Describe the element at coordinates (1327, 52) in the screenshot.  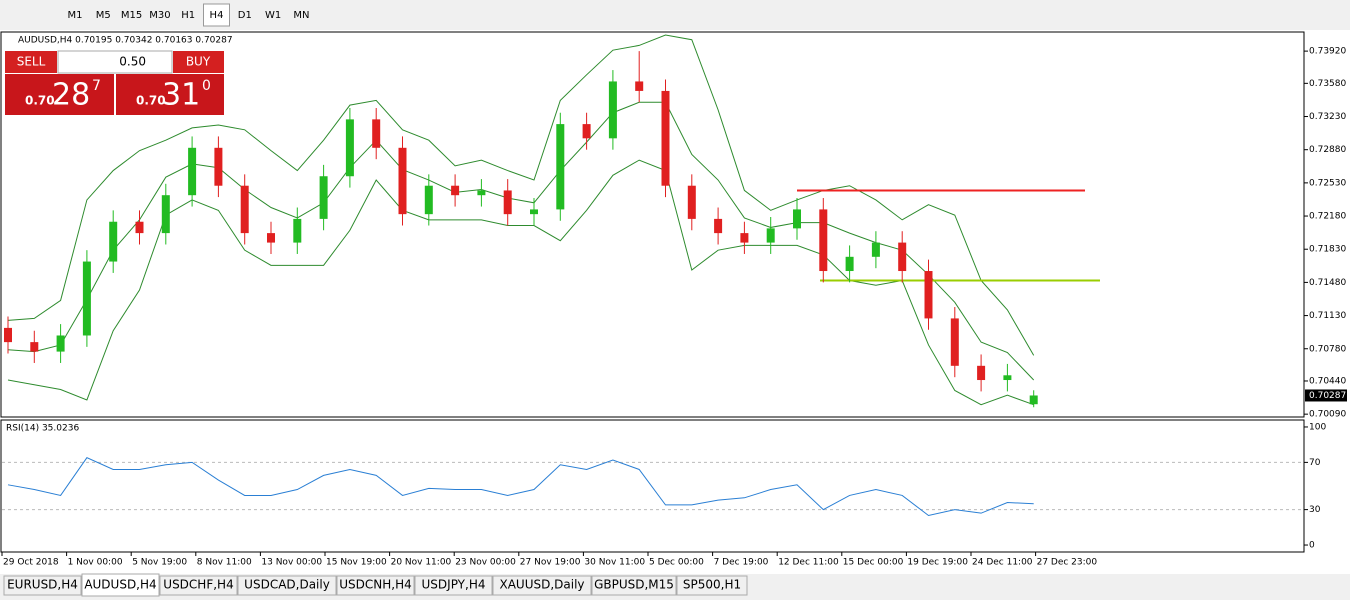
I see `y-tick-label: 0.73920` at that location.